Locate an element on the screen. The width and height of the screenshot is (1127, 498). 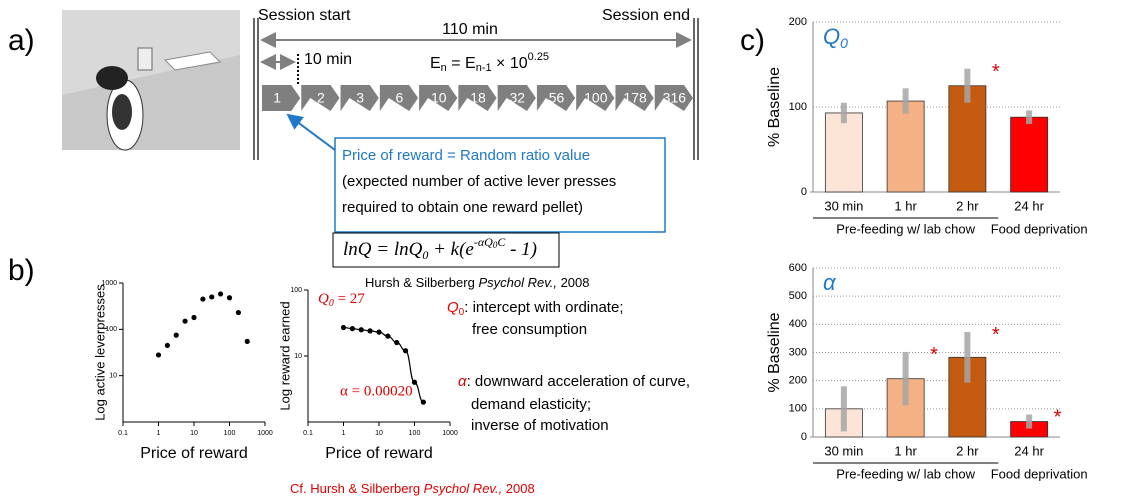
ratio-label: 18 is located at coordinates (478, 98).